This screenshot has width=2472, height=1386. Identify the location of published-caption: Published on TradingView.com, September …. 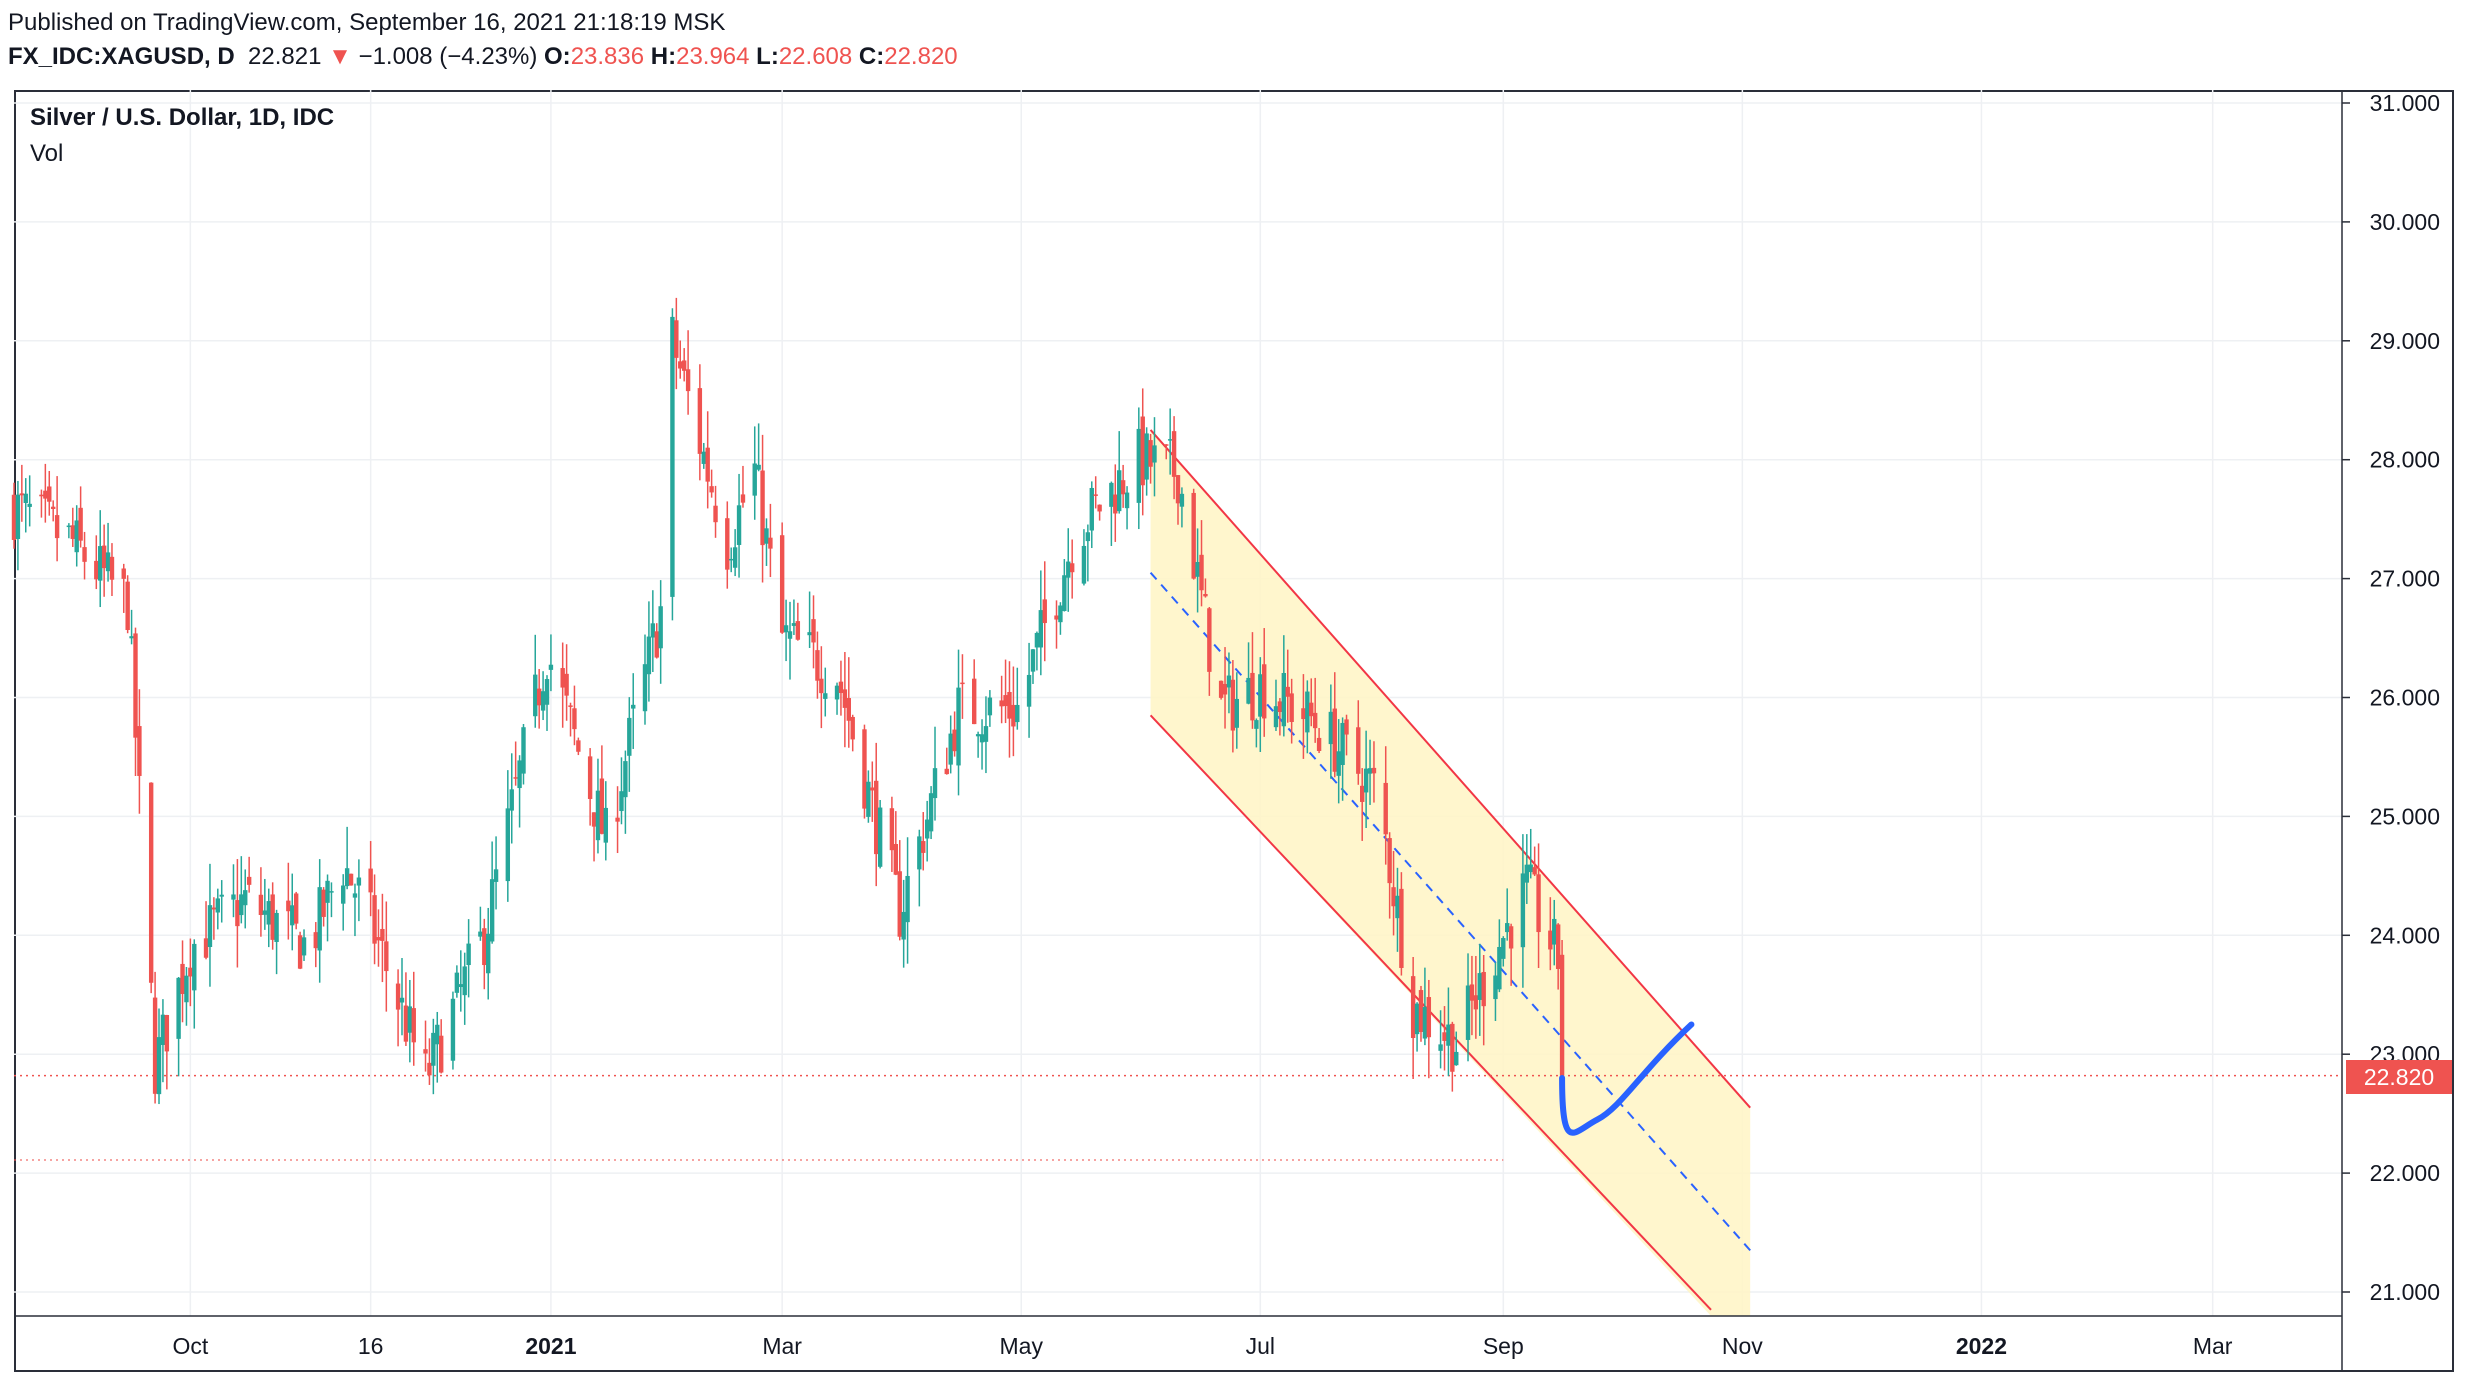
(367, 22).